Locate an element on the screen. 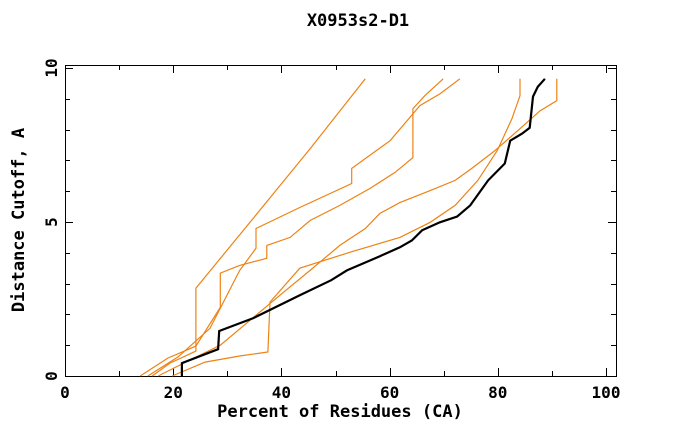 Image resolution: width=680 pixels, height=444 pixels. x-tick-label: 40 is located at coordinates (281, 392).